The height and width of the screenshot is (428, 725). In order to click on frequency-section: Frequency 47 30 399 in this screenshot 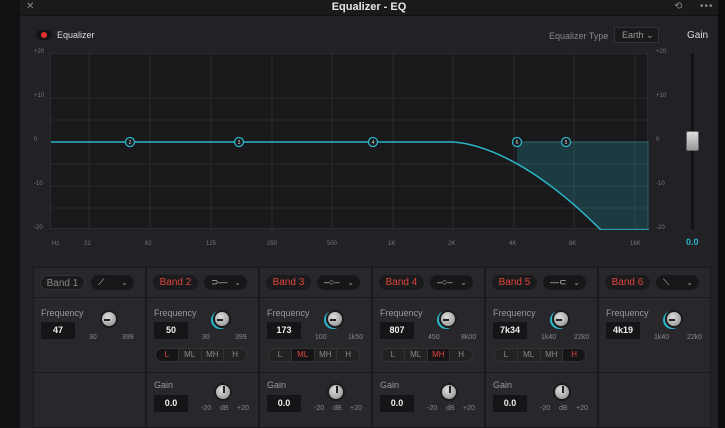, I will do `click(89, 335)`.